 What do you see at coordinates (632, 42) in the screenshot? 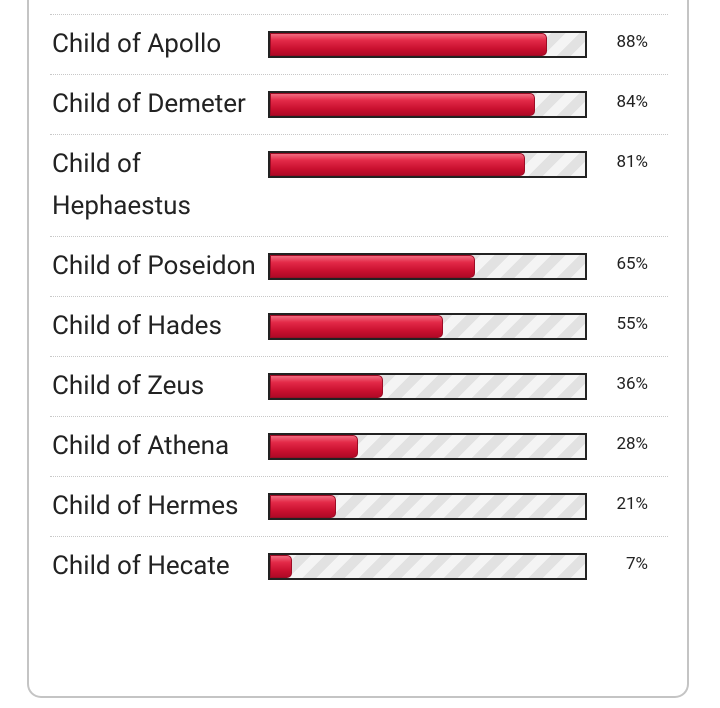
I see `result-percent: 88%` at bounding box center [632, 42].